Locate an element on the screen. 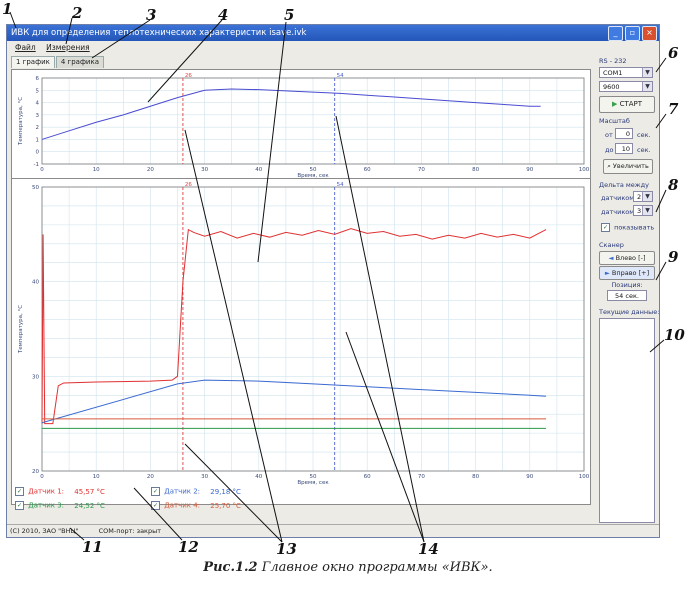 The width and height of the screenshot is (696, 592). y-tick-label: 6 is located at coordinates (38, 79).